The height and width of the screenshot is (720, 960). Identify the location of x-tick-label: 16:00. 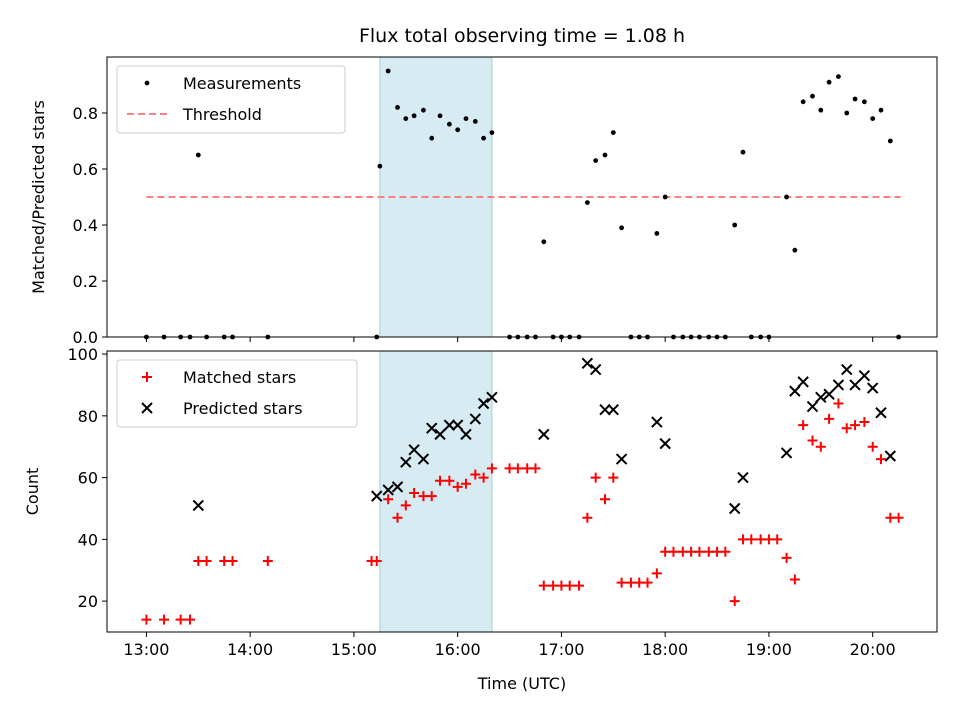
(458, 649).